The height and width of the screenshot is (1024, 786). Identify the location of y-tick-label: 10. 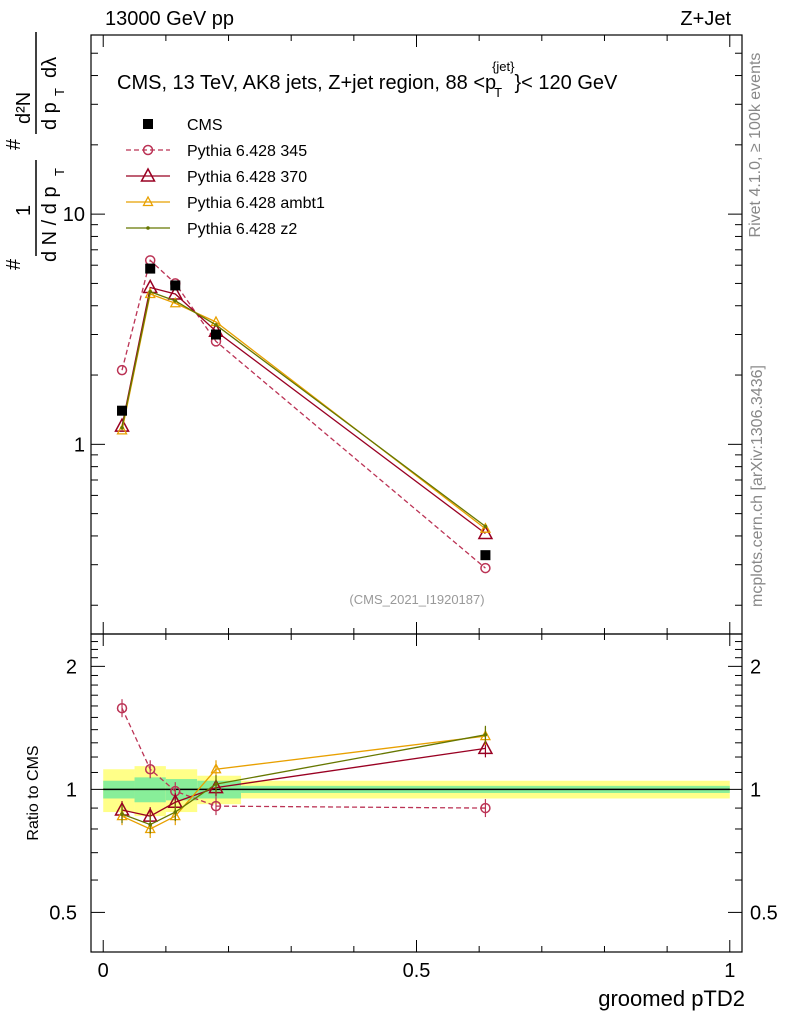
(74, 215).